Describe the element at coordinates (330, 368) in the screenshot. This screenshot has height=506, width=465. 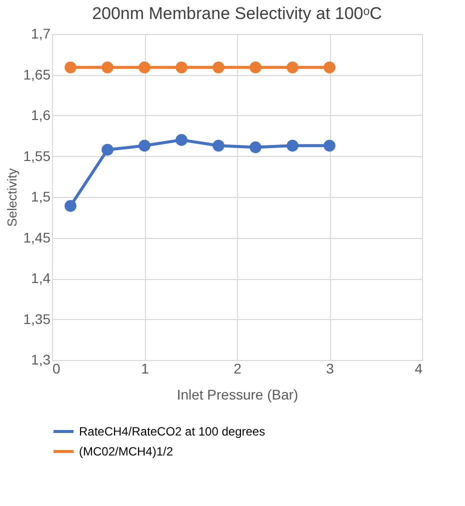
I see `x-tick-label: 3` at that location.